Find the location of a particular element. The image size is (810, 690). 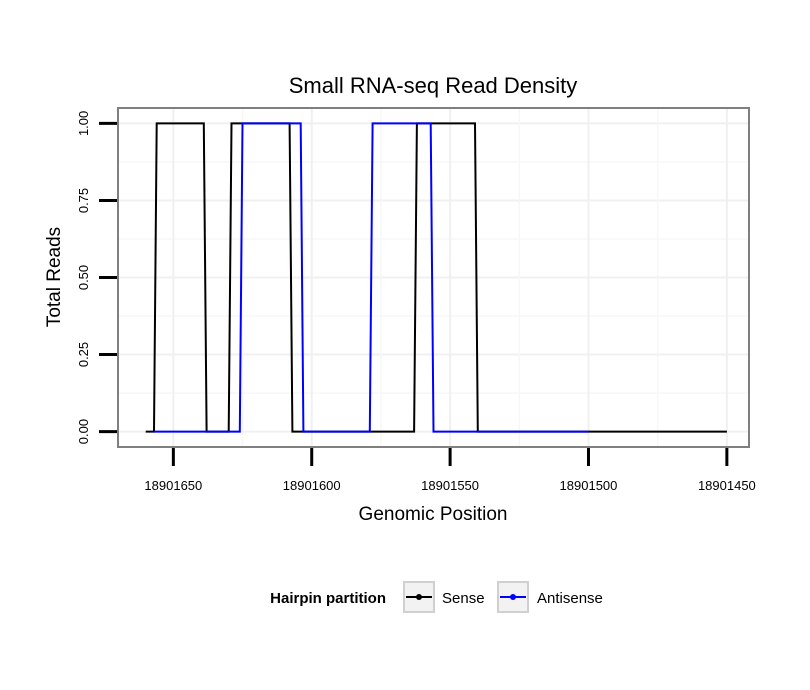

legend-dot-sense is located at coordinates (419, 597).